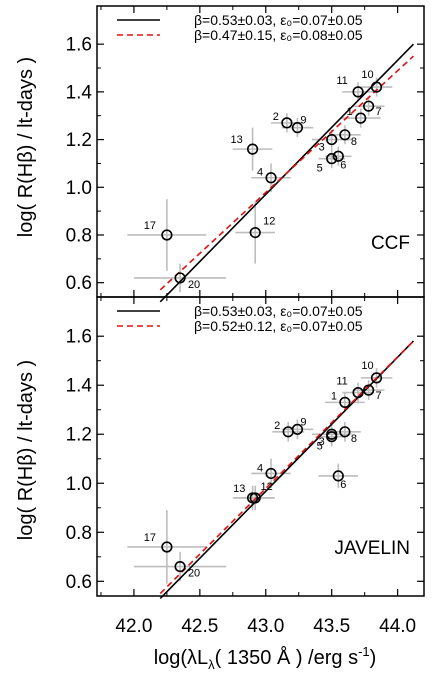 This screenshot has width=435, height=684. Describe the element at coordinates (133, 626) in the screenshot. I see `x-tick-label: 42.0` at that location.